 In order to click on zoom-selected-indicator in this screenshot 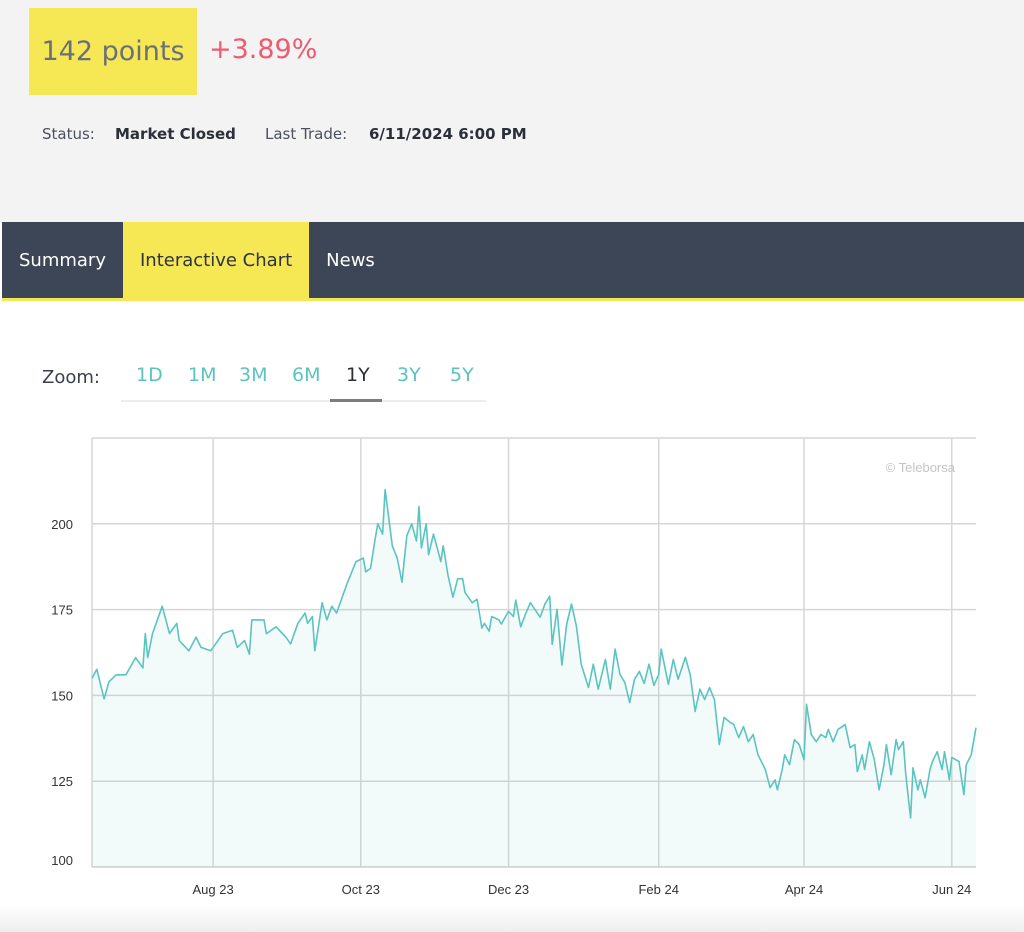, I will do `click(356, 400)`.